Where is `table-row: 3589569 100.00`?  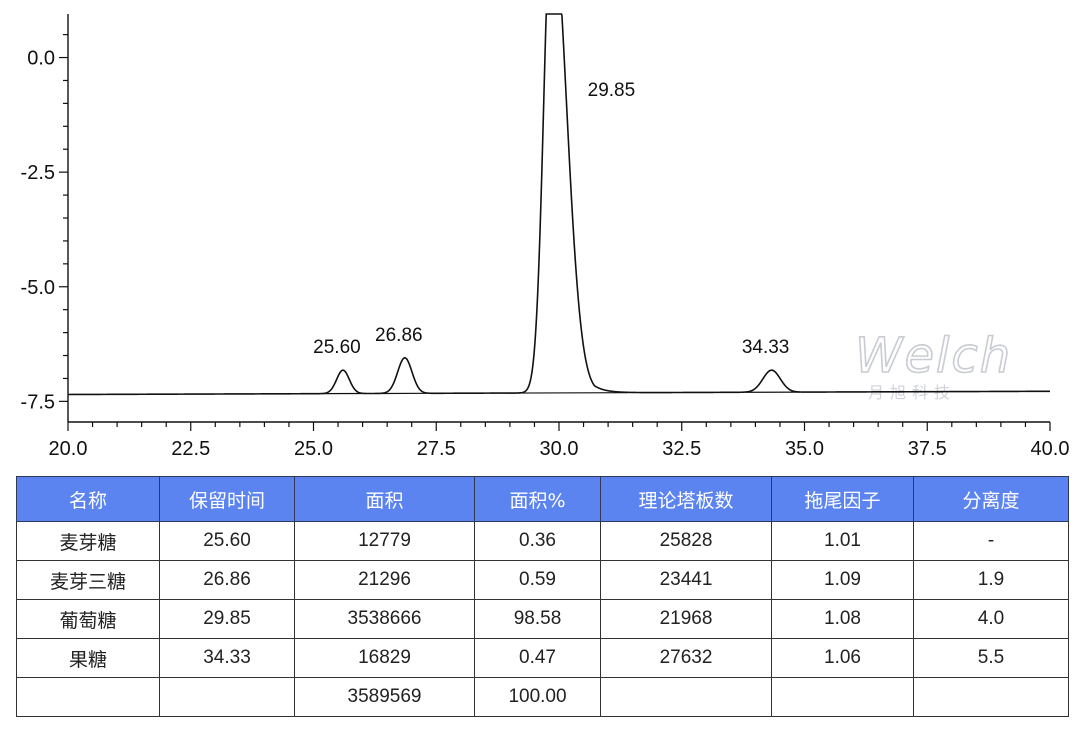
table-row: 3589569 100.00 is located at coordinates (542, 697).